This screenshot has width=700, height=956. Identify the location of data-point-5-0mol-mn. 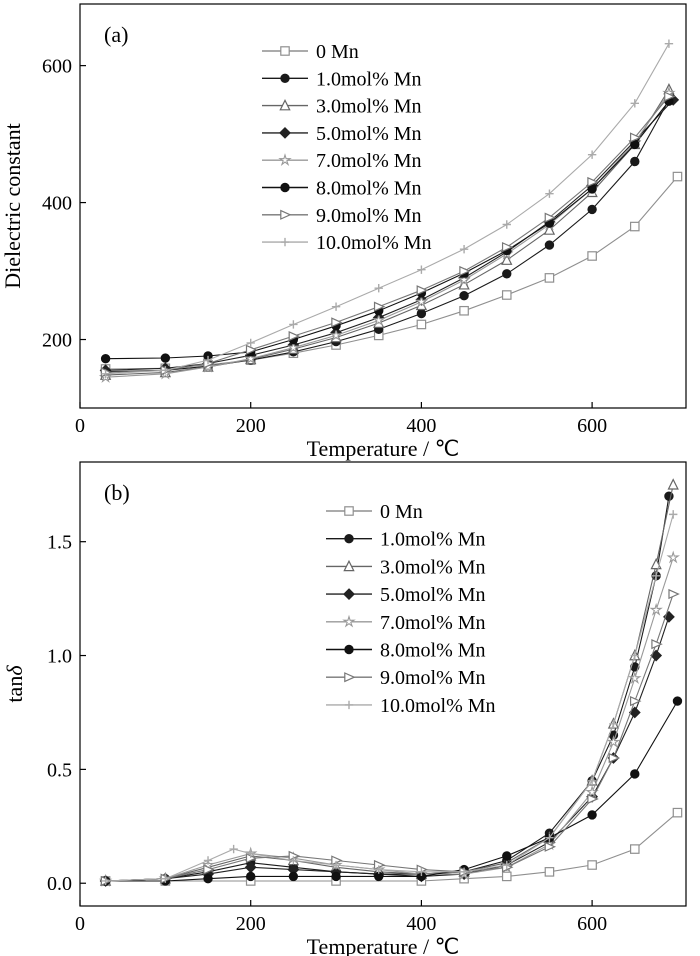
(656, 655).